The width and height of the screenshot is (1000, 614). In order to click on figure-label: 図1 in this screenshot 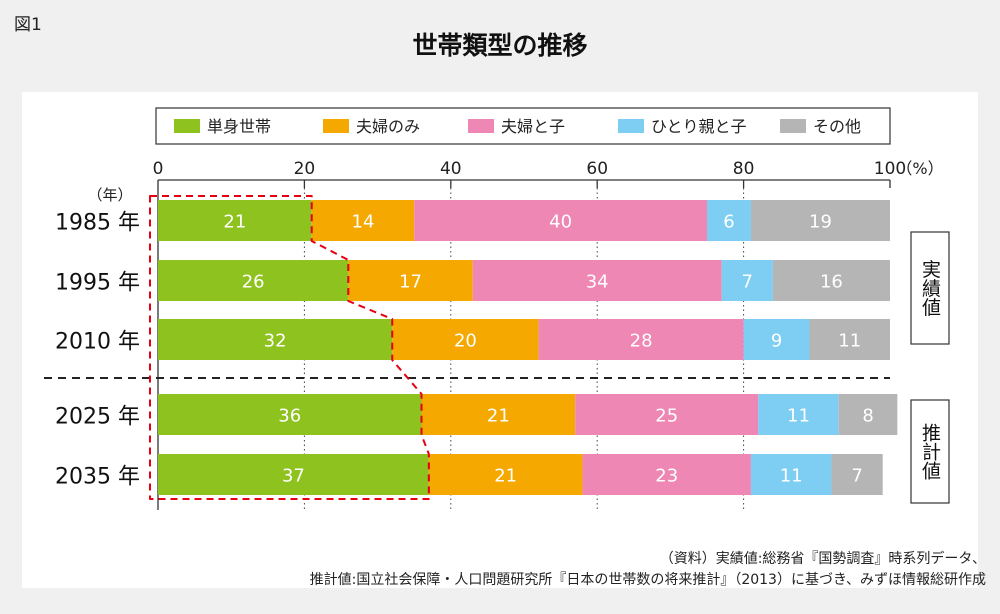, I will do `click(28, 25)`.